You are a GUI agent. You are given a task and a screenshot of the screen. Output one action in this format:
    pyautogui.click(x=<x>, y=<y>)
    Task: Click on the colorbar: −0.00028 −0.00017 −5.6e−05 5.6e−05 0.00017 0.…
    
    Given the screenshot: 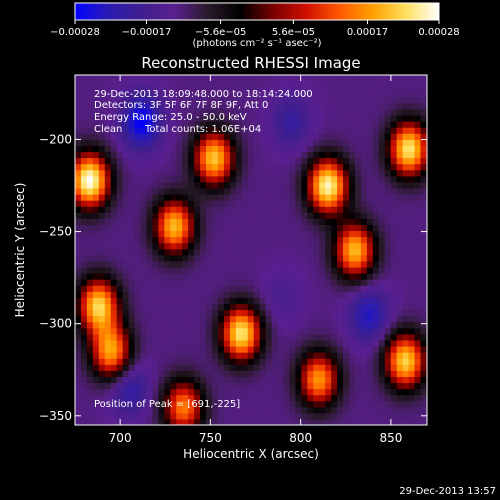 What is the action you would take?
    pyautogui.click(x=255, y=25)
    